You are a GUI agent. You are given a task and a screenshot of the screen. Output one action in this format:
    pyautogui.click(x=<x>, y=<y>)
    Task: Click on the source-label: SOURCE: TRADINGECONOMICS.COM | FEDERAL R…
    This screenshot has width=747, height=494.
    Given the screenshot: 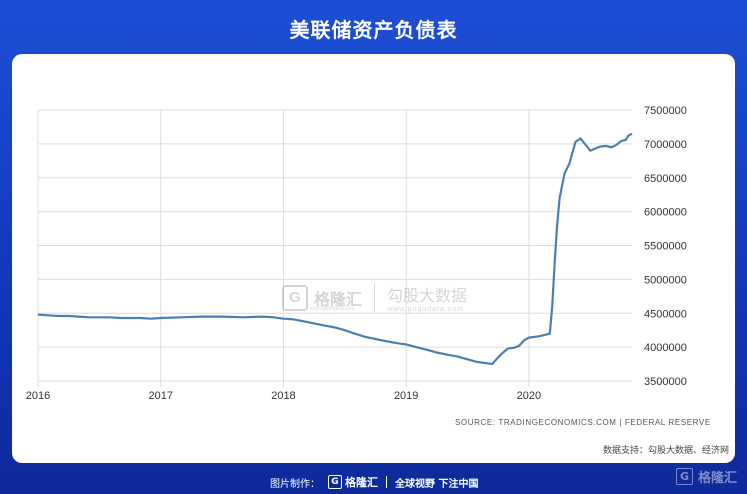 What is the action you would take?
    pyautogui.click(x=583, y=422)
    